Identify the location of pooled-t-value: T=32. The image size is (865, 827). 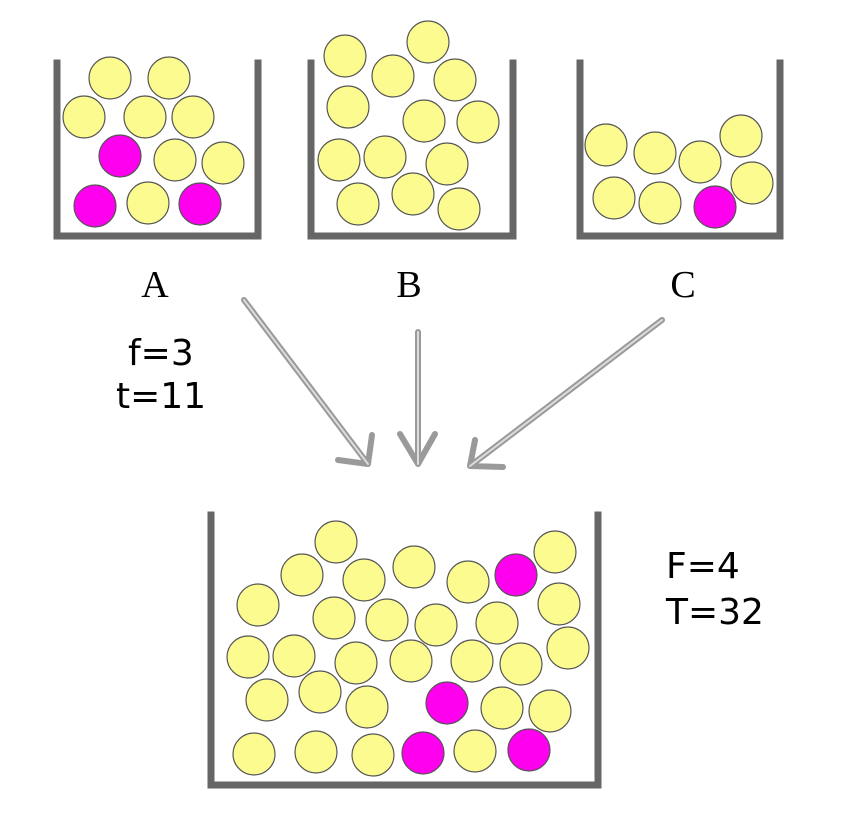
(714, 612).